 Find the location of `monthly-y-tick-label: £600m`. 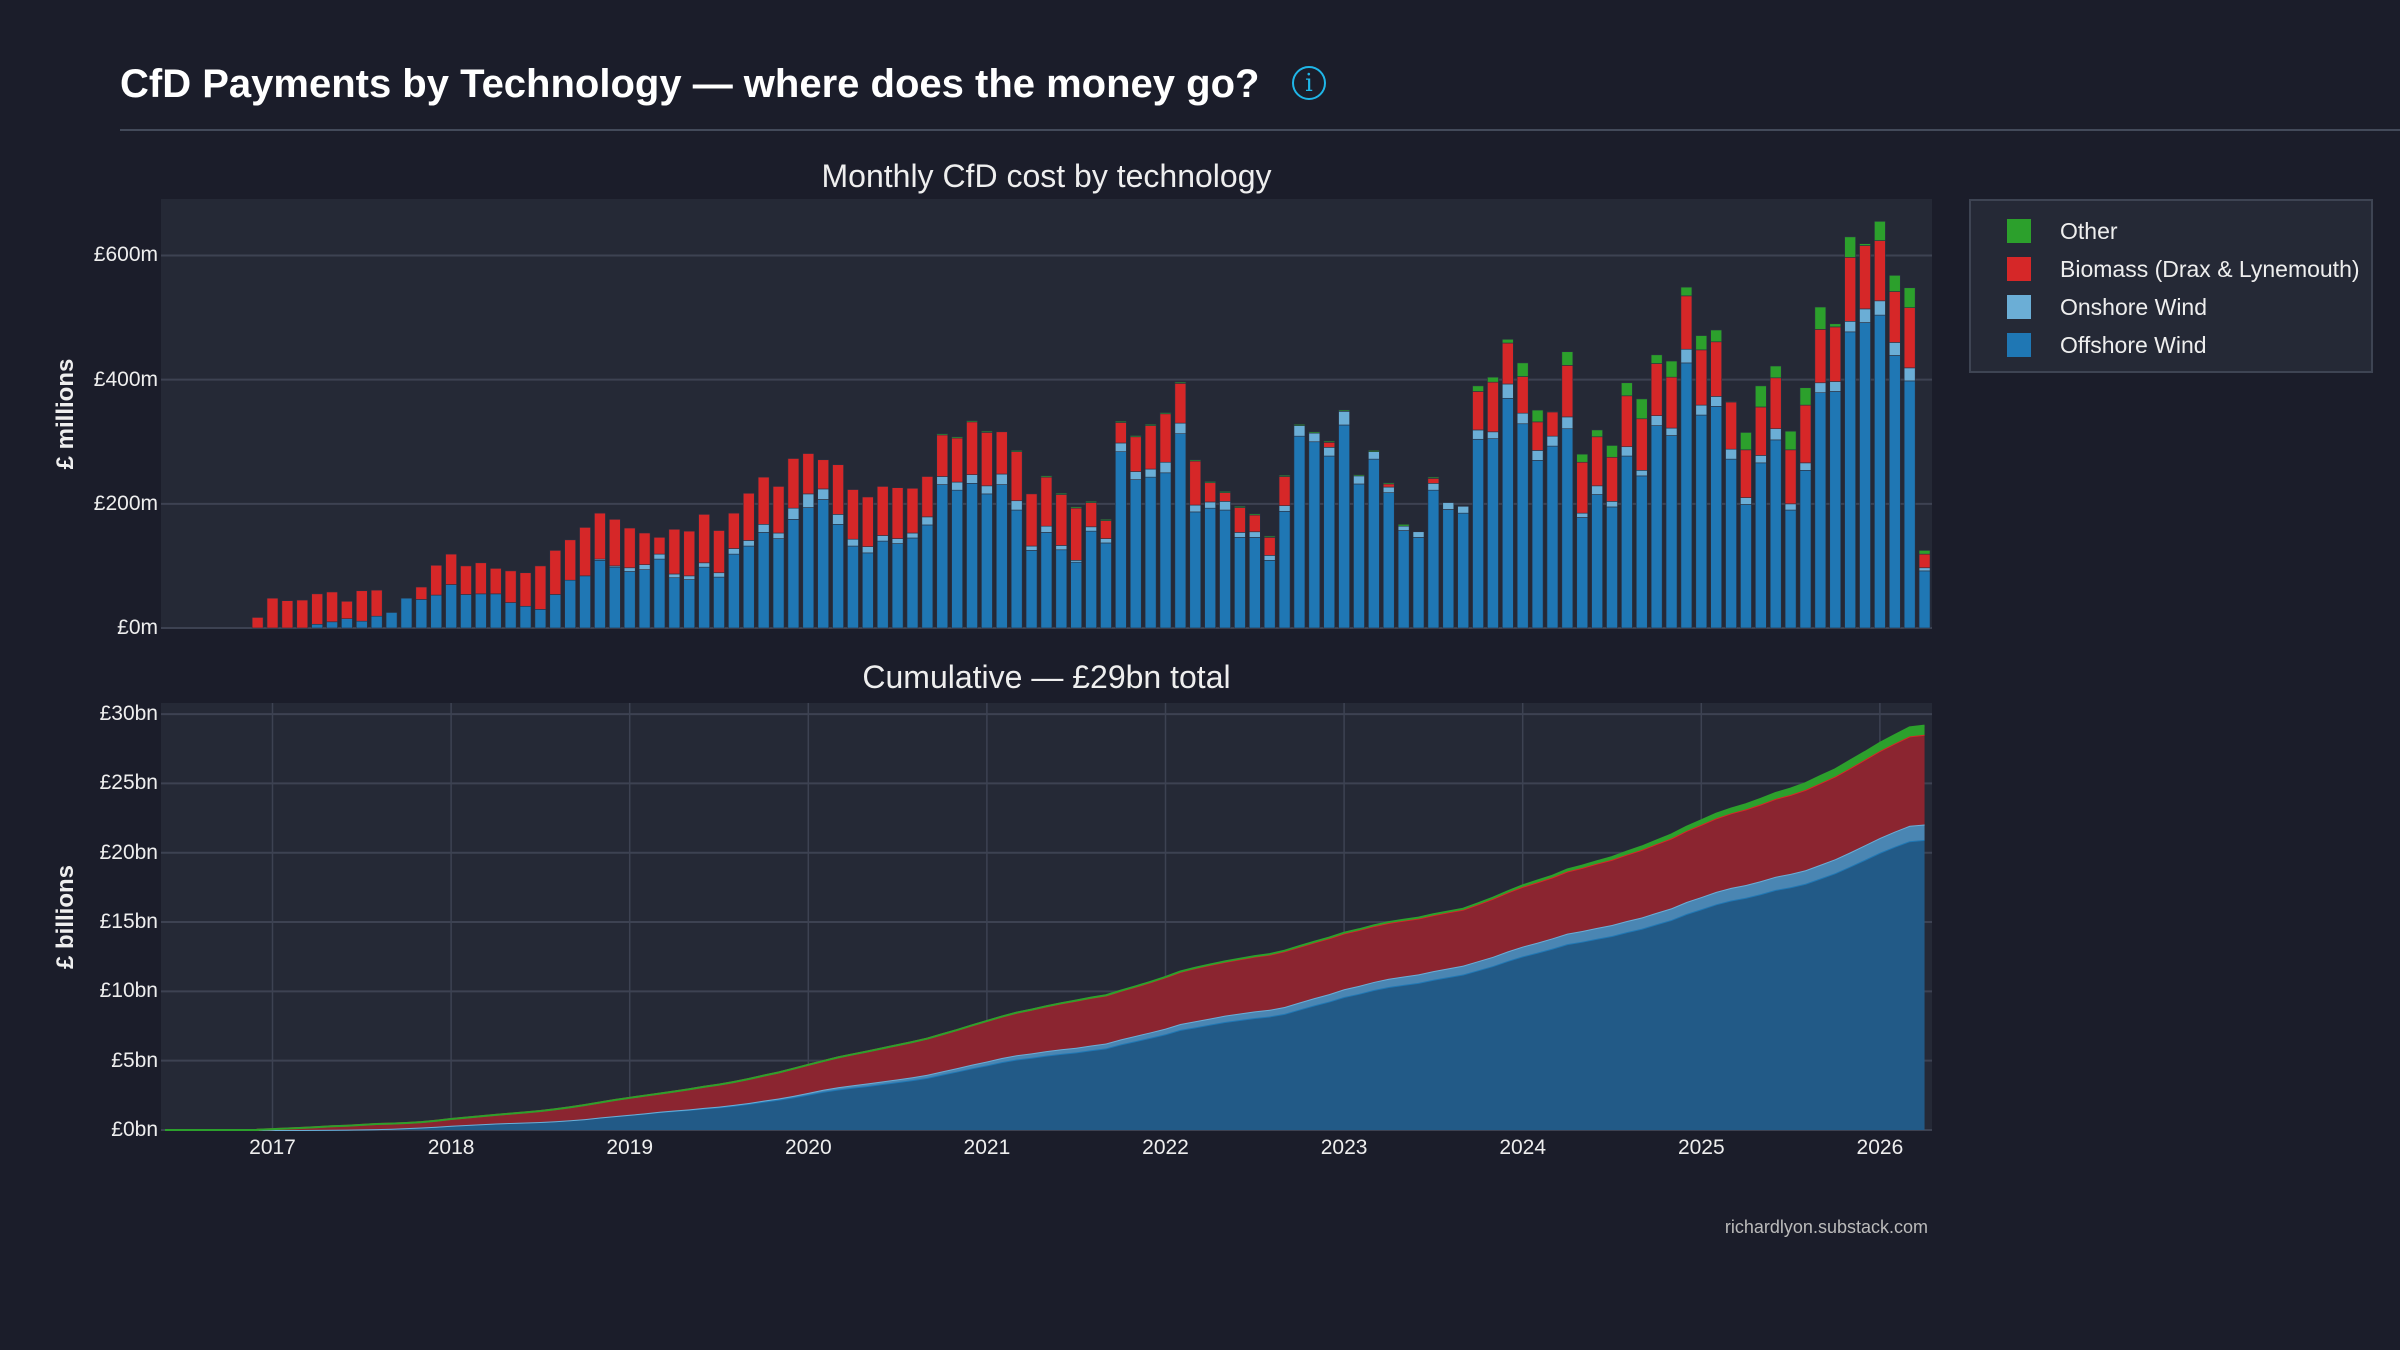

monthly-y-tick-label: £600m is located at coordinates (125, 255).